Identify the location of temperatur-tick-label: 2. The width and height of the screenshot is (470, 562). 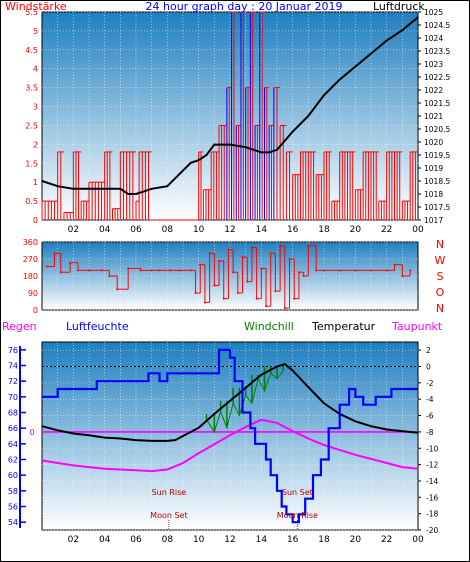
(428, 350).